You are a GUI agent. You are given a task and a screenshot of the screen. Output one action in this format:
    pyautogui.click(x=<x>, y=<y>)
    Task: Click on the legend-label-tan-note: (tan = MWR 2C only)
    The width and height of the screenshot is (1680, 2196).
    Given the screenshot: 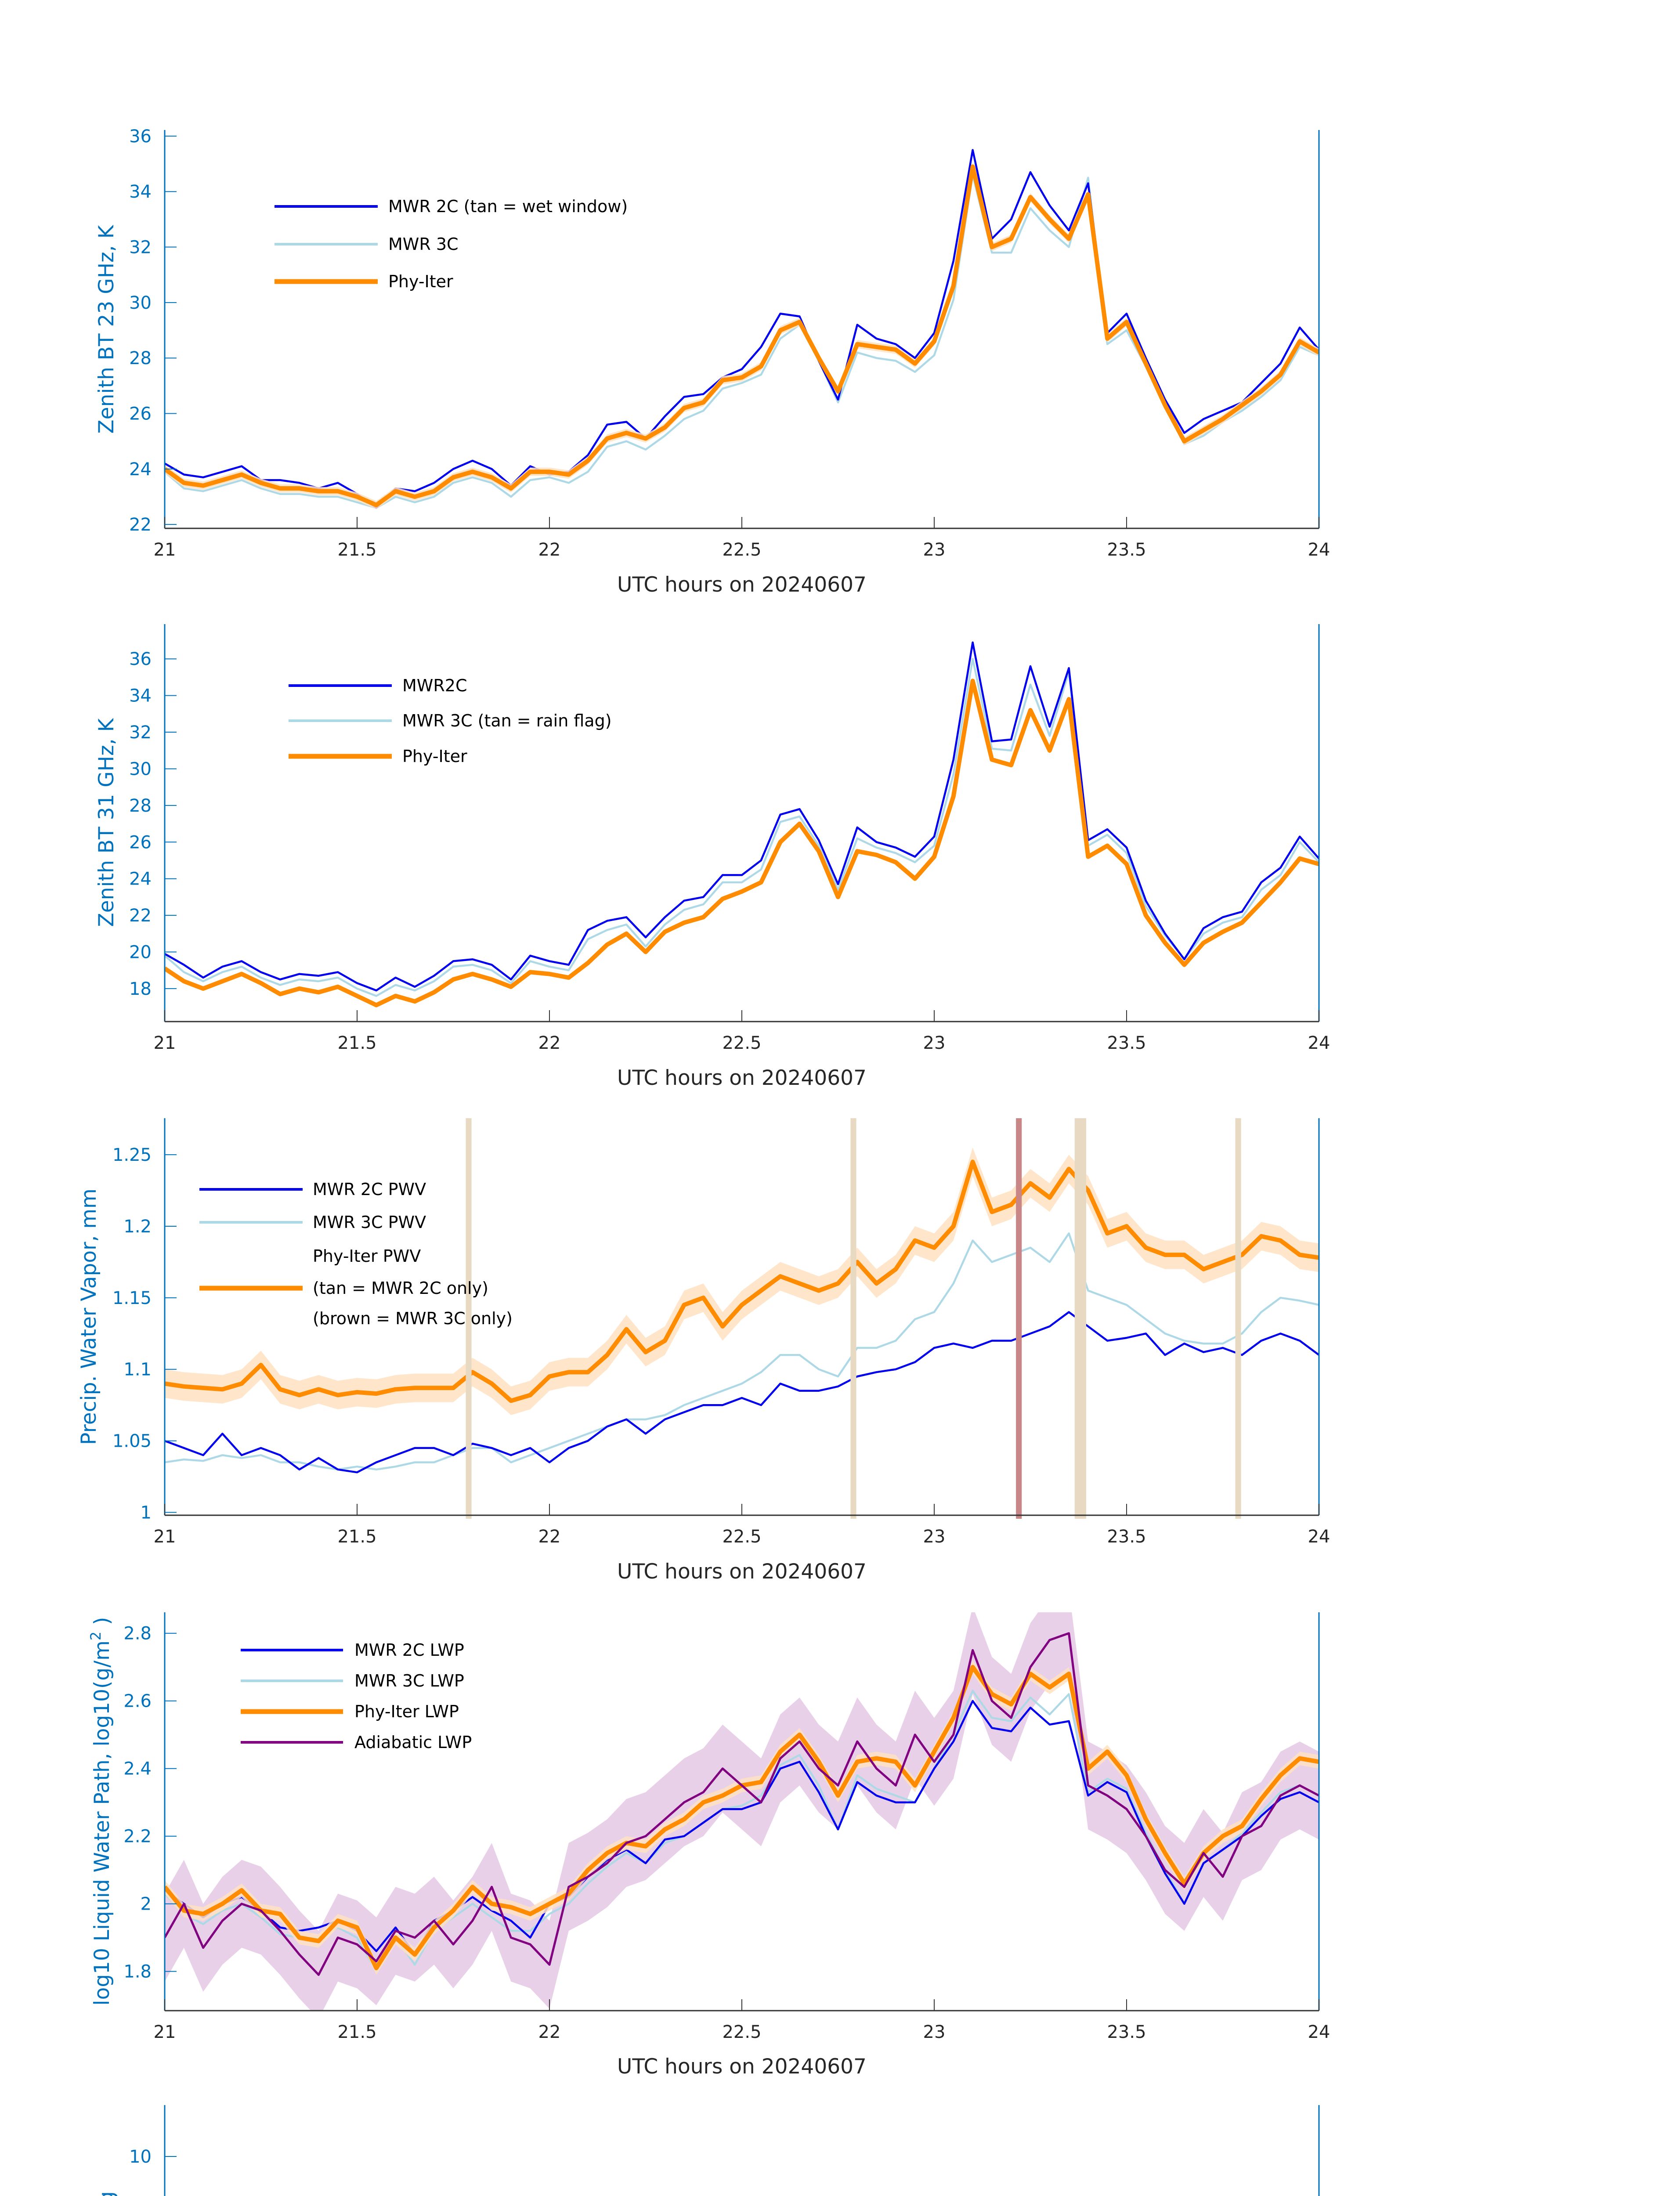 What is the action you would take?
    pyautogui.click(x=401, y=1288)
    